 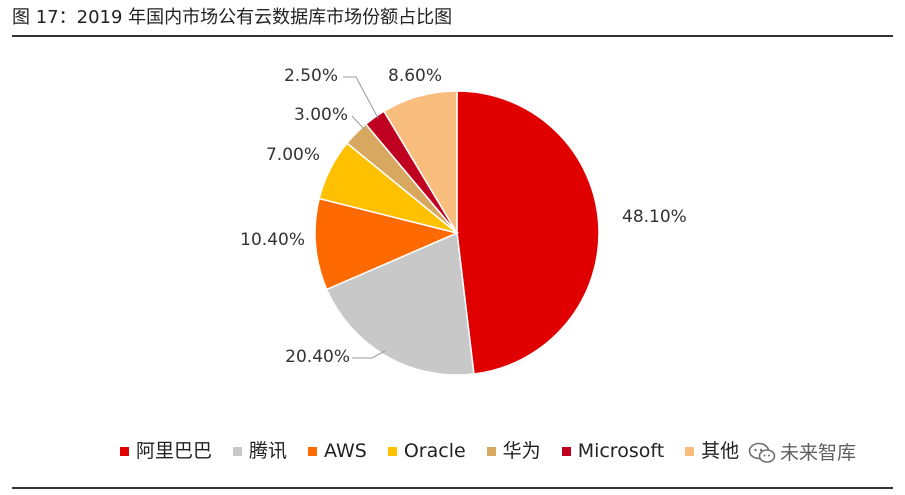 I want to click on data-label-2: 10.40%, so click(x=272, y=240).